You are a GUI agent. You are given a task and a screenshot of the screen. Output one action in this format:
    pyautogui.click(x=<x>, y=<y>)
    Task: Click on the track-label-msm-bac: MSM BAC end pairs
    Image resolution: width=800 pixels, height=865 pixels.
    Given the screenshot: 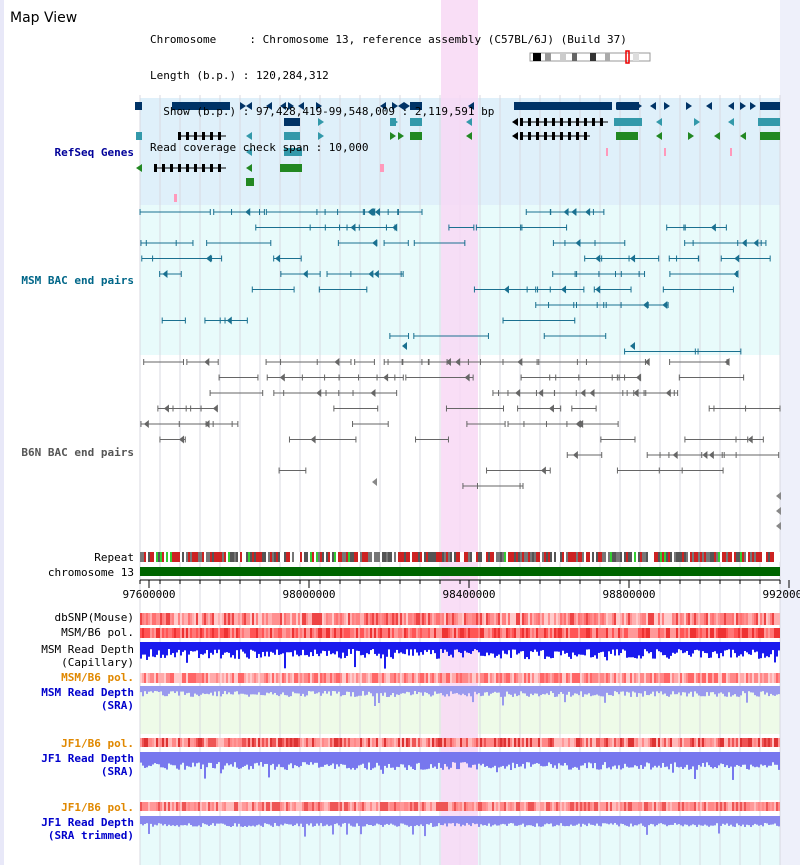 What is the action you would take?
    pyautogui.click(x=77, y=280)
    